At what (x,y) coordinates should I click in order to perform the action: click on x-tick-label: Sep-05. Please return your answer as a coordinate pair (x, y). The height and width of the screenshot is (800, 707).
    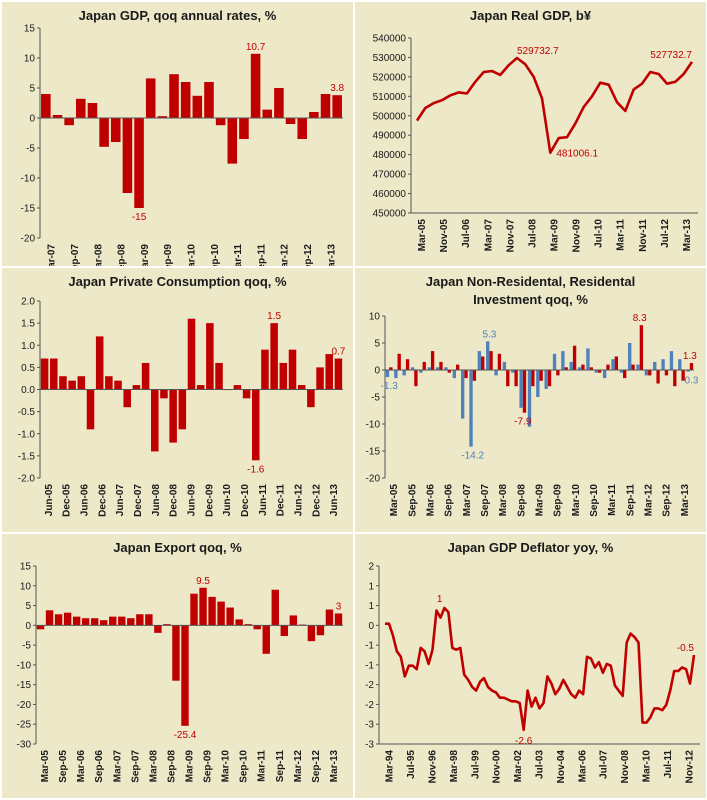
    Looking at the image, I should click on (412, 500).